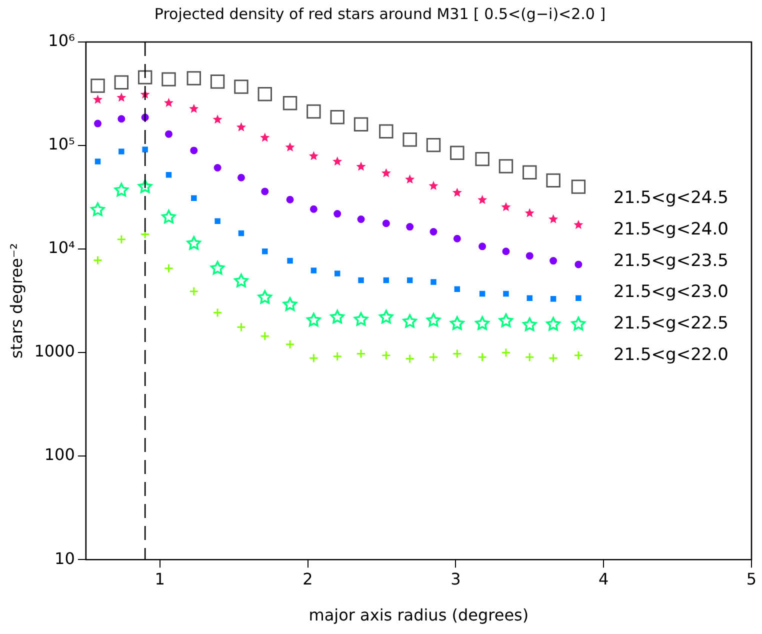 Image resolution: width=762 pixels, height=634 pixels. What do you see at coordinates (670, 229) in the screenshot?
I see `series-label: 21.5<g<24.0` at bounding box center [670, 229].